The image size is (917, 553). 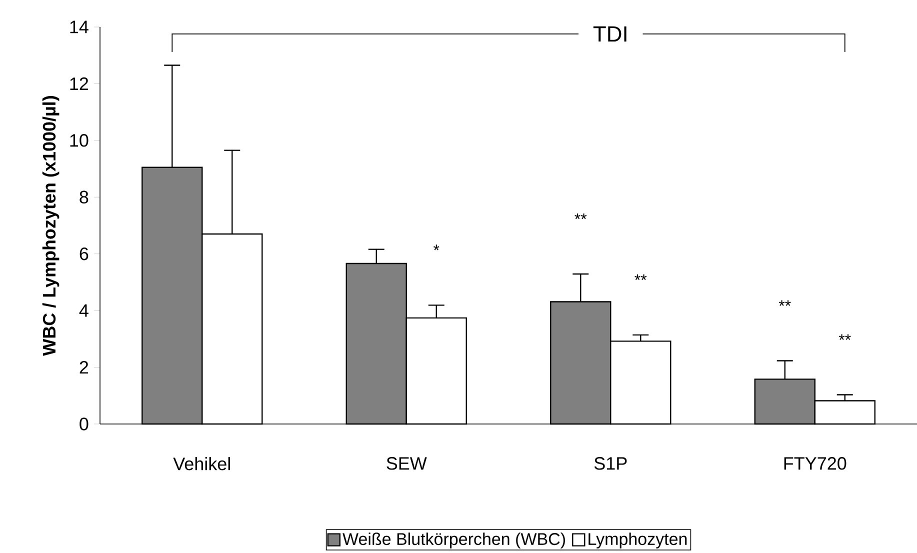 What do you see at coordinates (79, 83) in the screenshot?
I see `y-tick-label: 12` at bounding box center [79, 83].